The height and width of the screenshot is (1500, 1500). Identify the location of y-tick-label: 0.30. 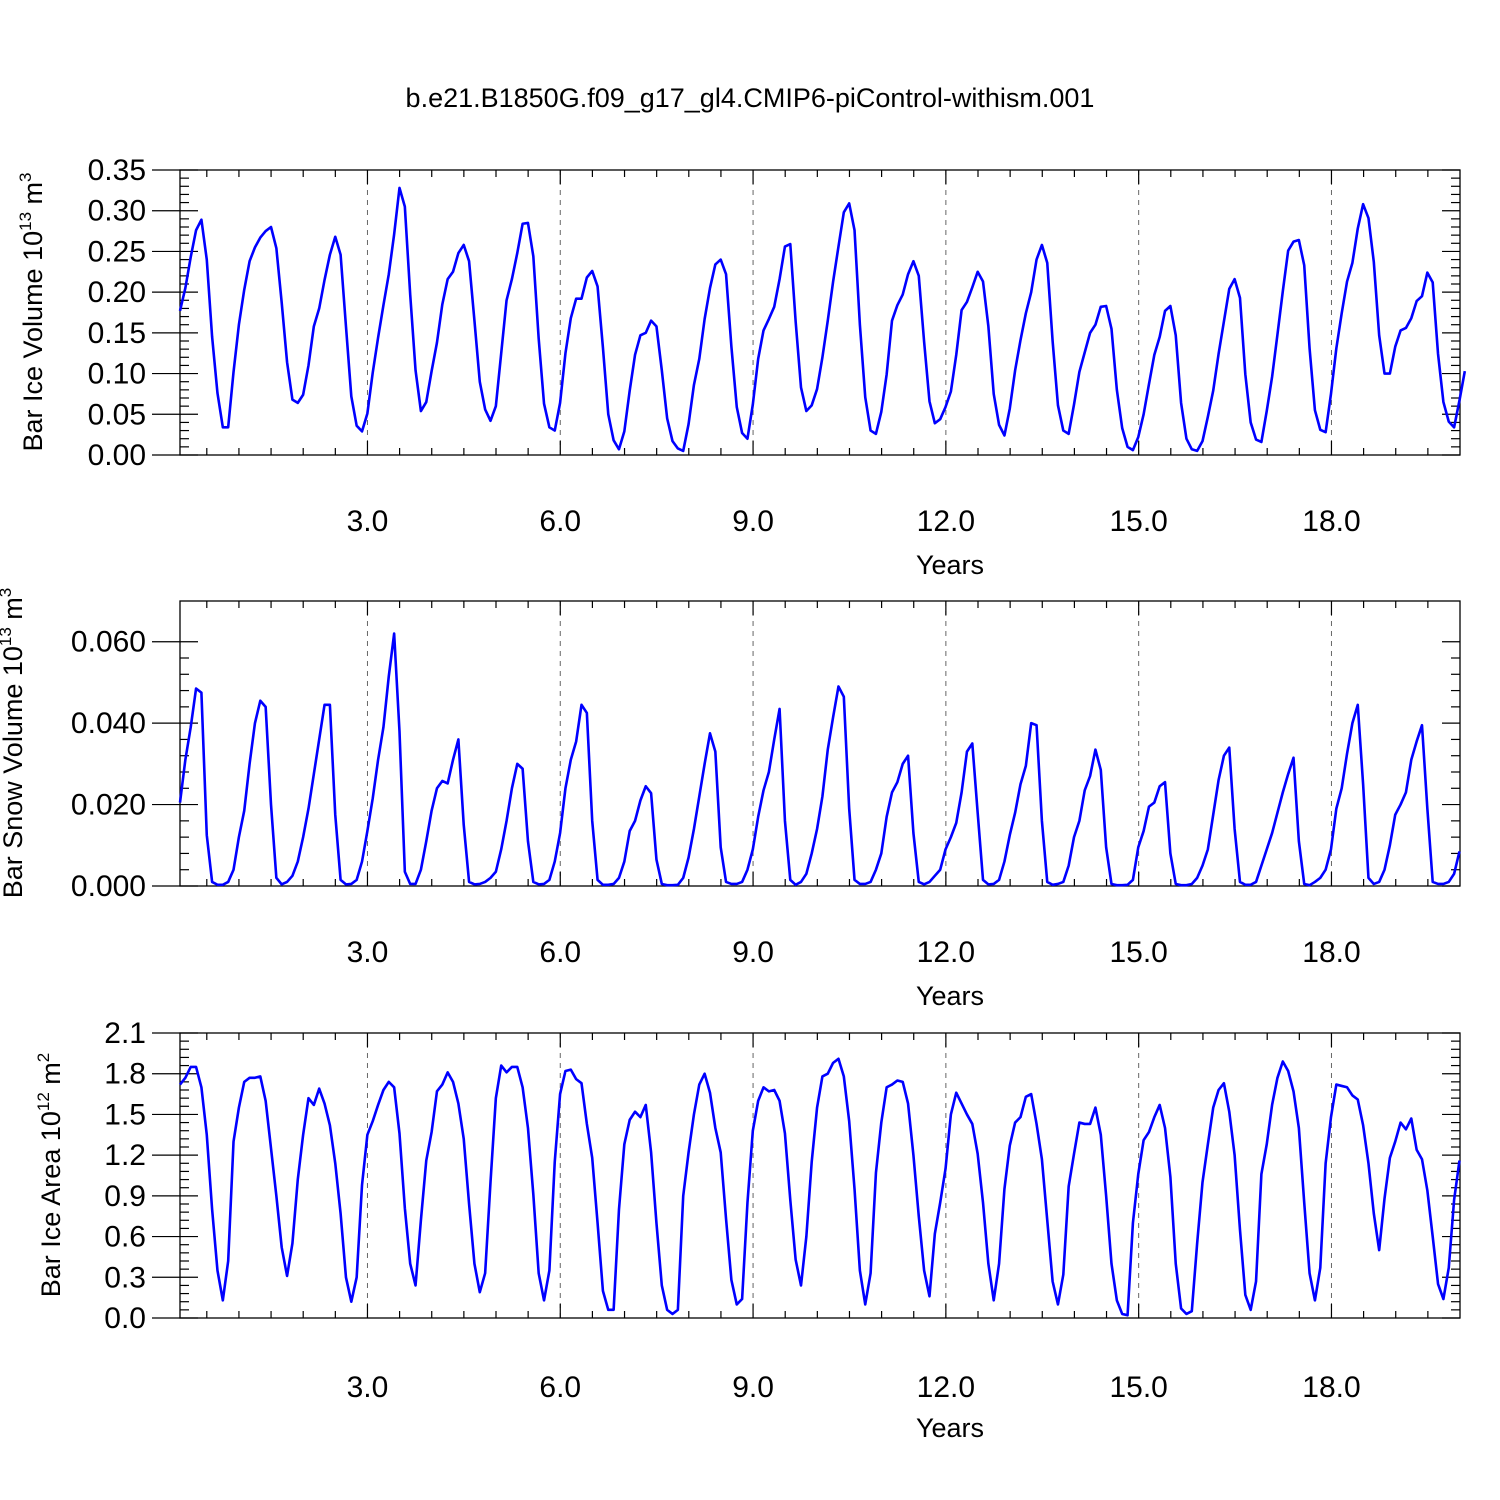
(117, 211).